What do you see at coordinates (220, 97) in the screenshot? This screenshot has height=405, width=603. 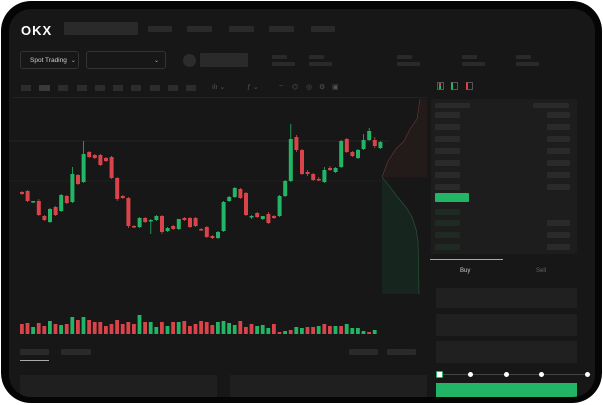 I see `toolbar-divider` at bounding box center [220, 97].